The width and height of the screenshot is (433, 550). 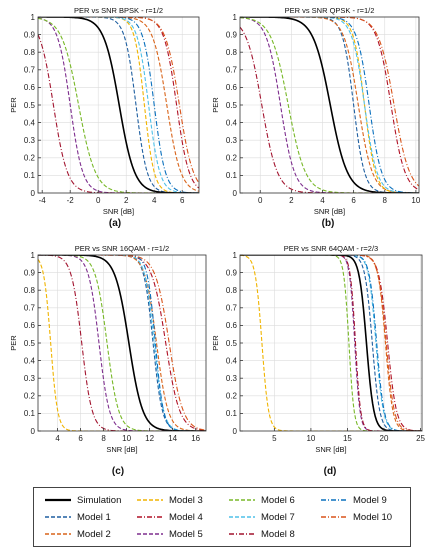 I want to click on series-line-m9, so click(x=331, y=343).